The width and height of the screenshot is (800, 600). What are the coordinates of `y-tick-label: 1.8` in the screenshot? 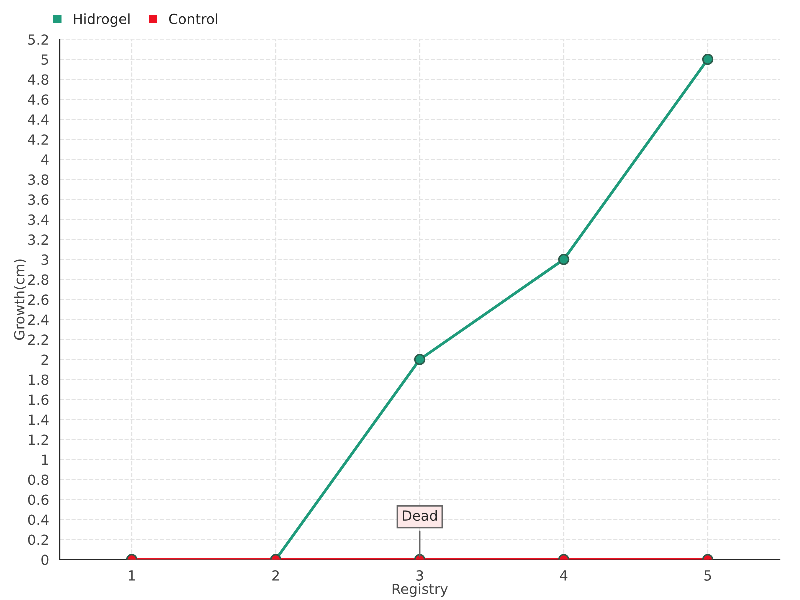 It's located at (39, 380).